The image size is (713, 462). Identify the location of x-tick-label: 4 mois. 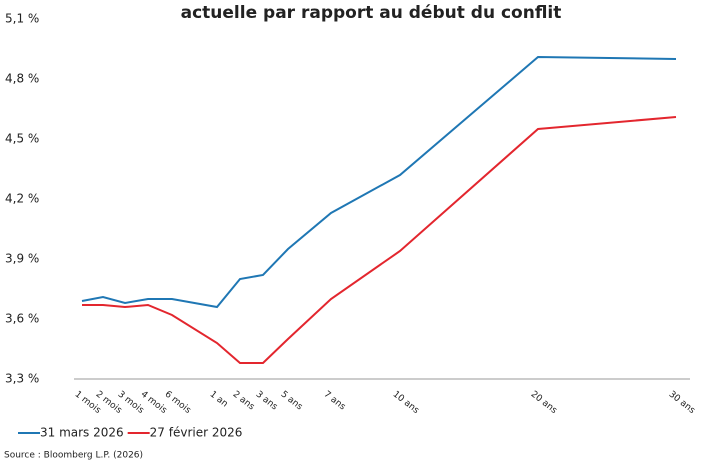
(154, 402).